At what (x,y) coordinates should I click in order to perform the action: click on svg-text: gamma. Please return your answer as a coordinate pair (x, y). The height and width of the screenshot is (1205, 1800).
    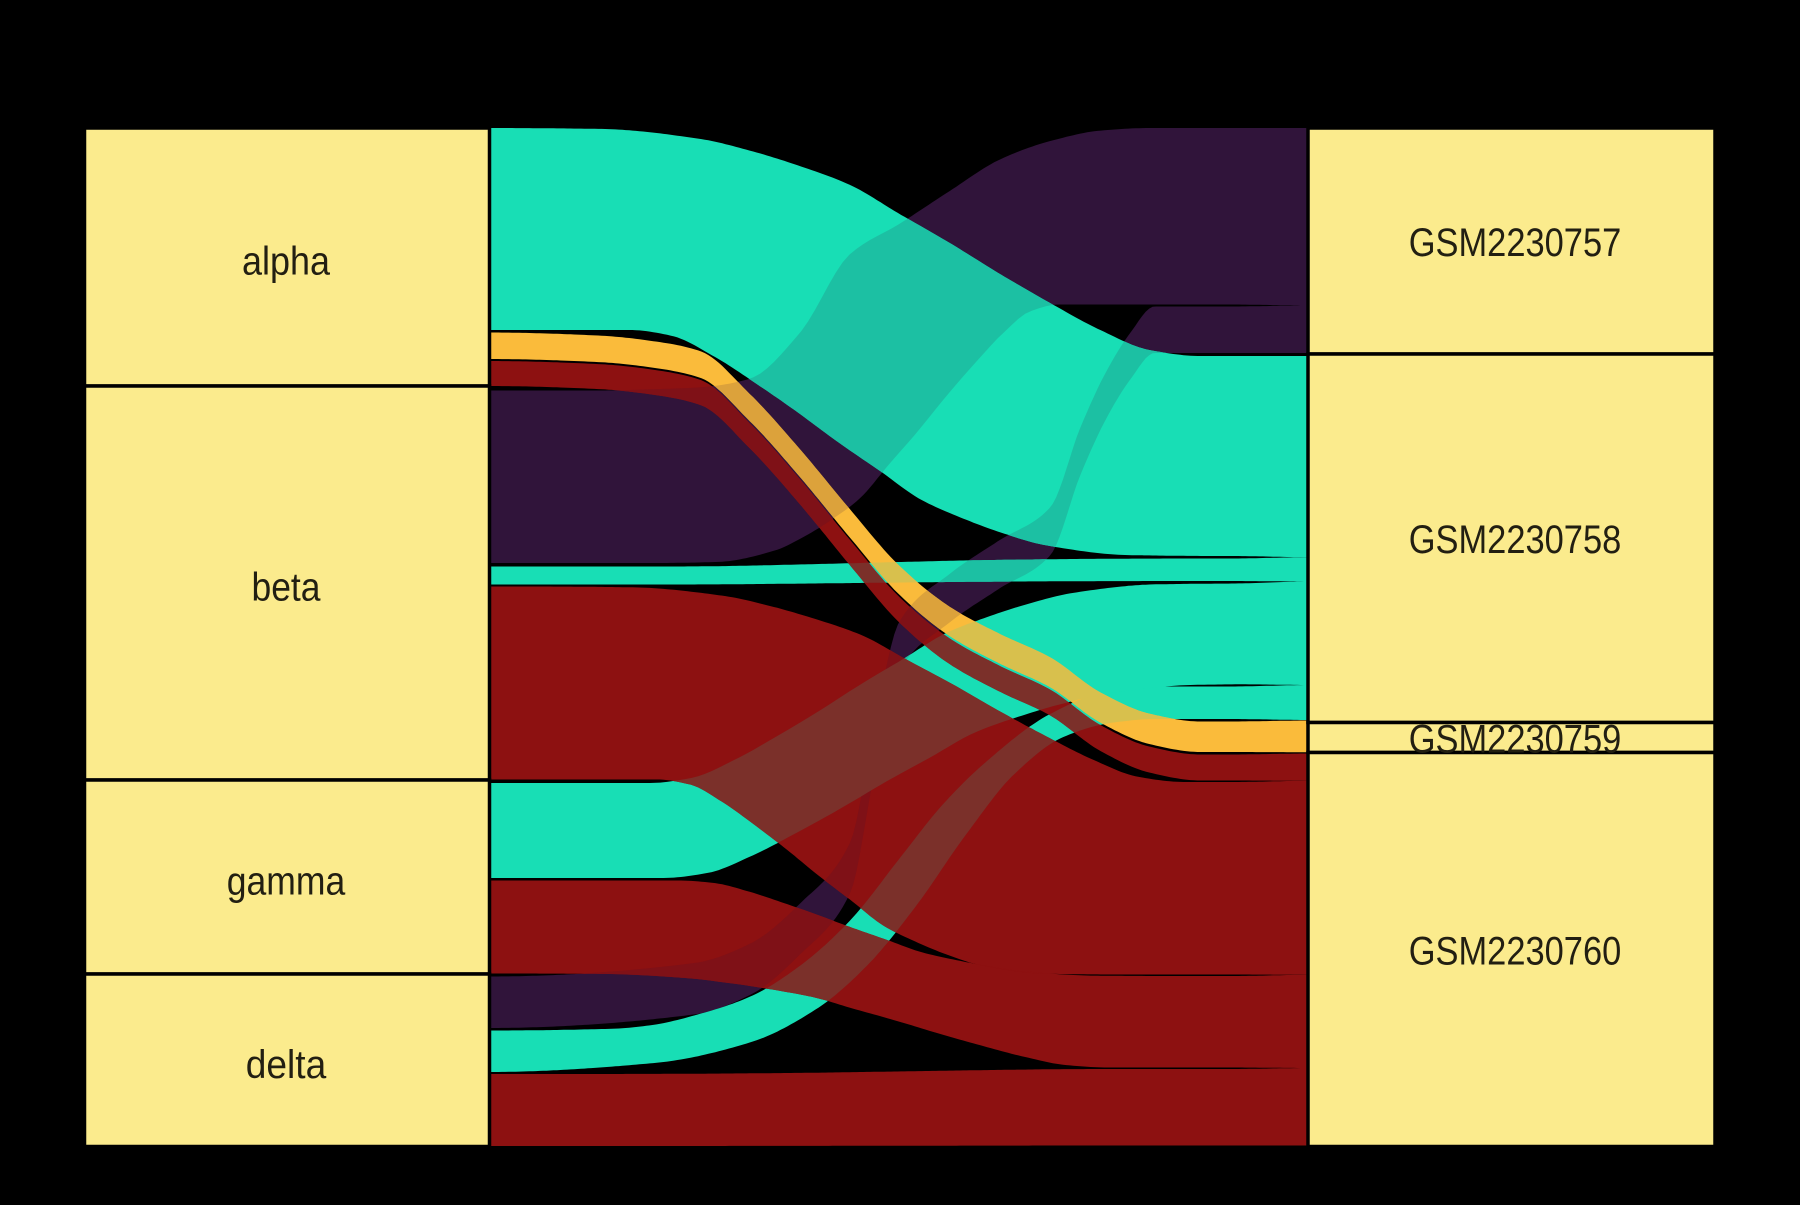
    Looking at the image, I should click on (286, 882).